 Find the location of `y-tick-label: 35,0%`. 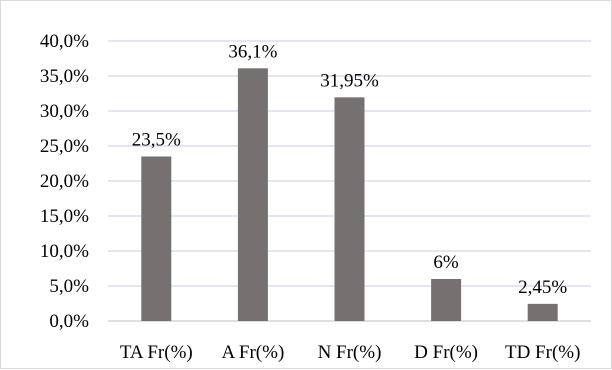

y-tick-label: 35,0% is located at coordinates (64, 76).